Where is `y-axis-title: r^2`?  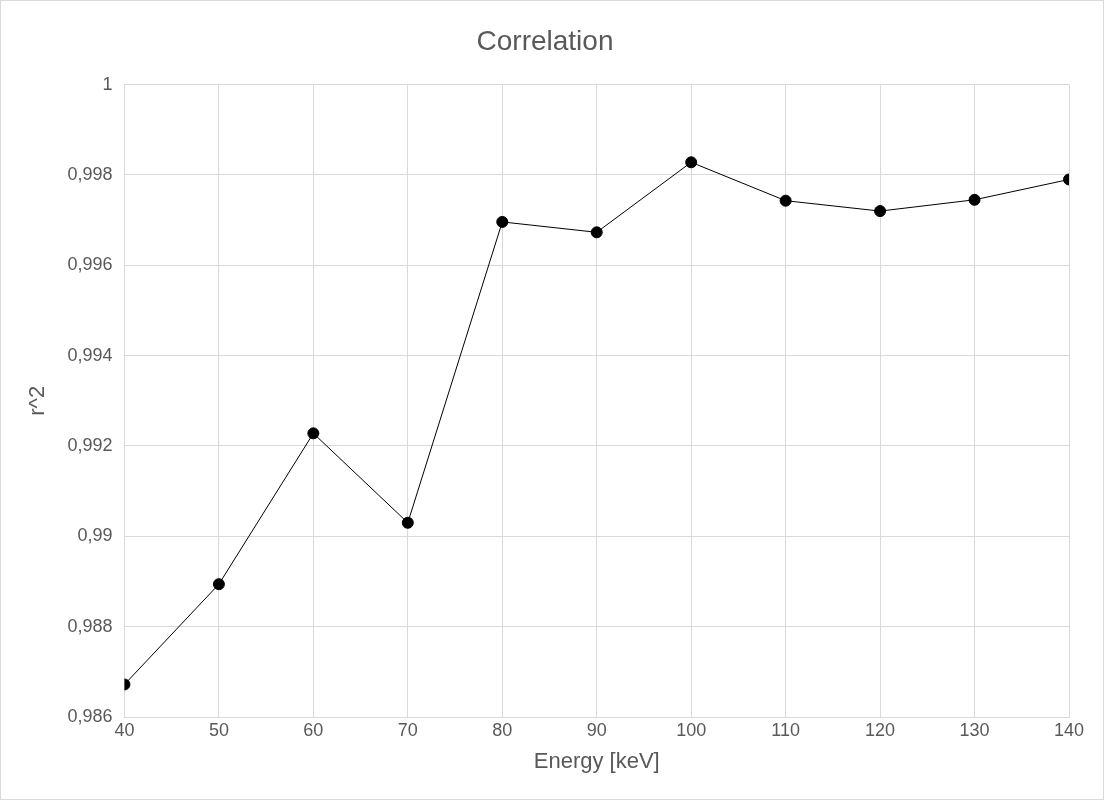 y-axis-title: r^2 is located at coordinates (37, 400).